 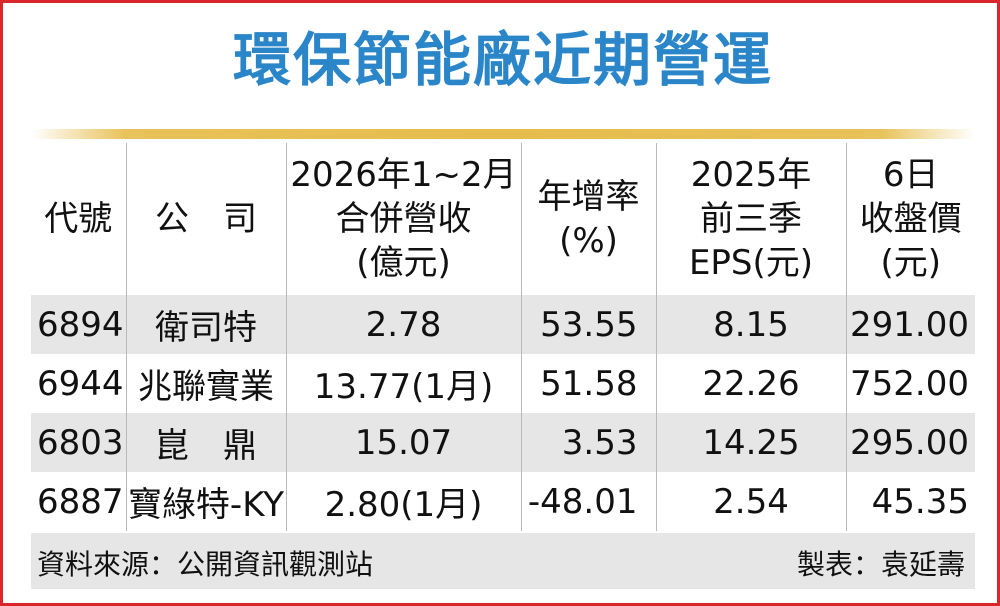 I want to click on table-row: 6894 衛司特 2.78 53.55 8.15 291.00, so click(x=503, y=324).